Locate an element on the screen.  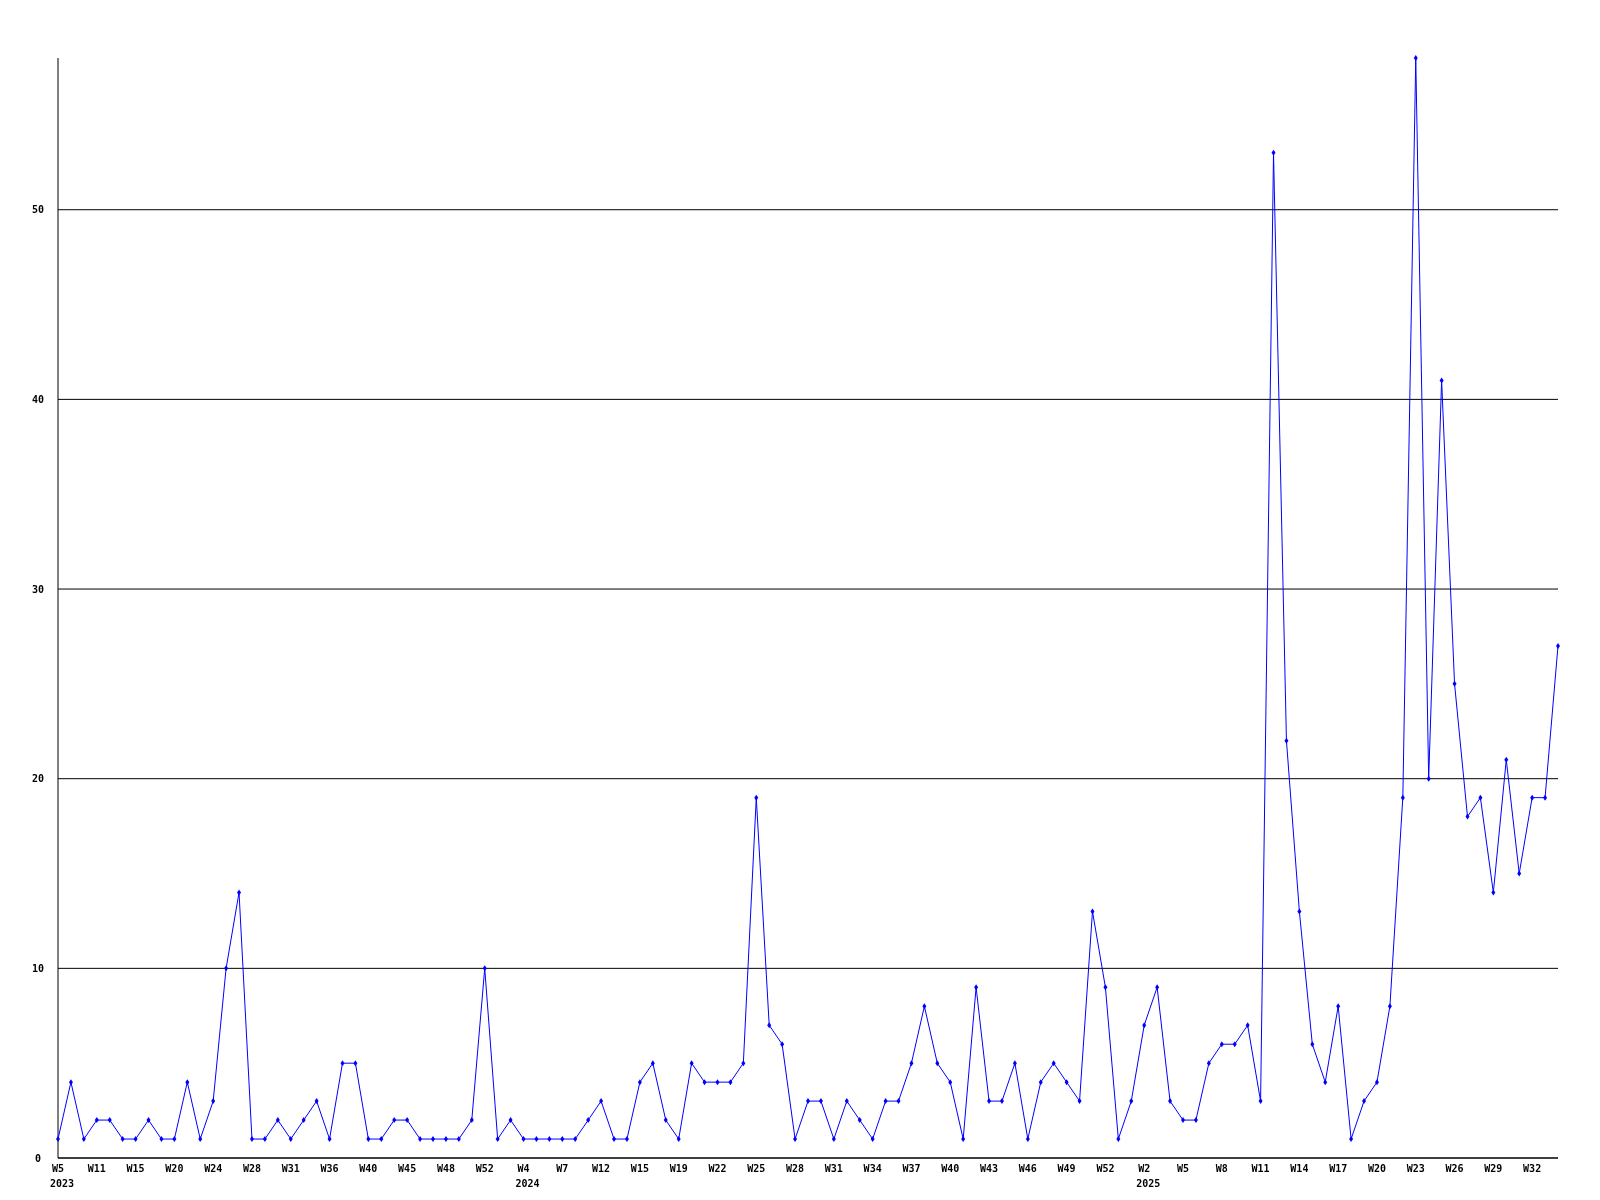
x-tick-label: W43 is located at coordinates (989, 1168).